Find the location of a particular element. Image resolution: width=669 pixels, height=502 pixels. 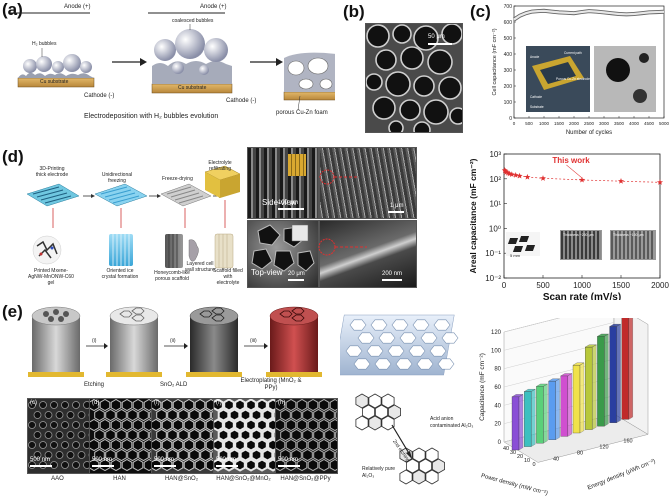

d-chart-inset-sem-1: Thickness ~200 μm is located at coordinates (581, 245).